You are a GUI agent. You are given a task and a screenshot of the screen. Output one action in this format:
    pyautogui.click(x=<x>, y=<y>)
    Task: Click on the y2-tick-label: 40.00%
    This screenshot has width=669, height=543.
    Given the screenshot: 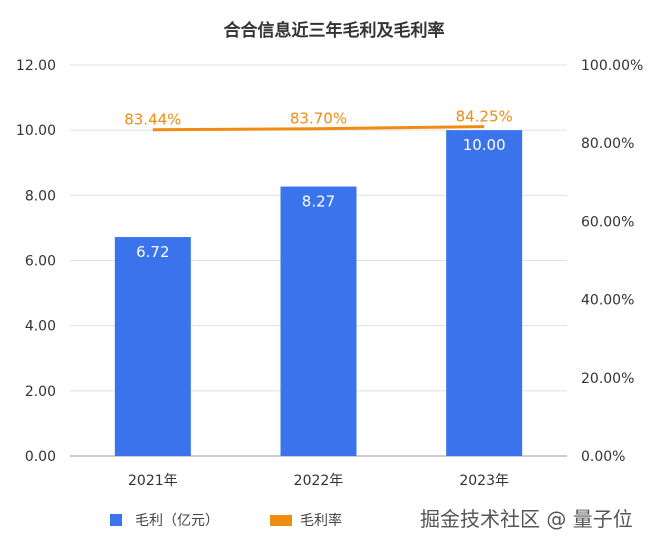 What is the action you would take?
    pyautogui.click(x=607, y=301)
    